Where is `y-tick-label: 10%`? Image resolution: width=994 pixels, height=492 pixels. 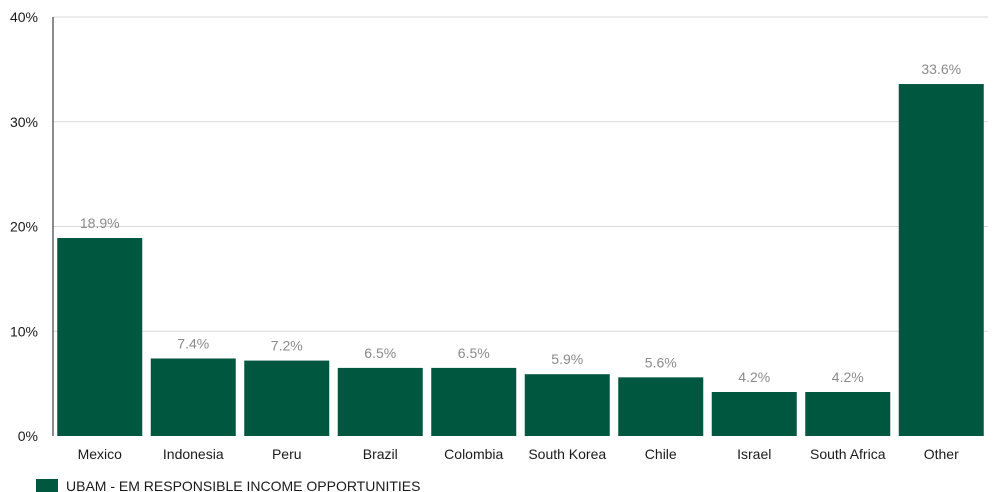 y-tick-label: 10% is located at coordinates (24, 331).